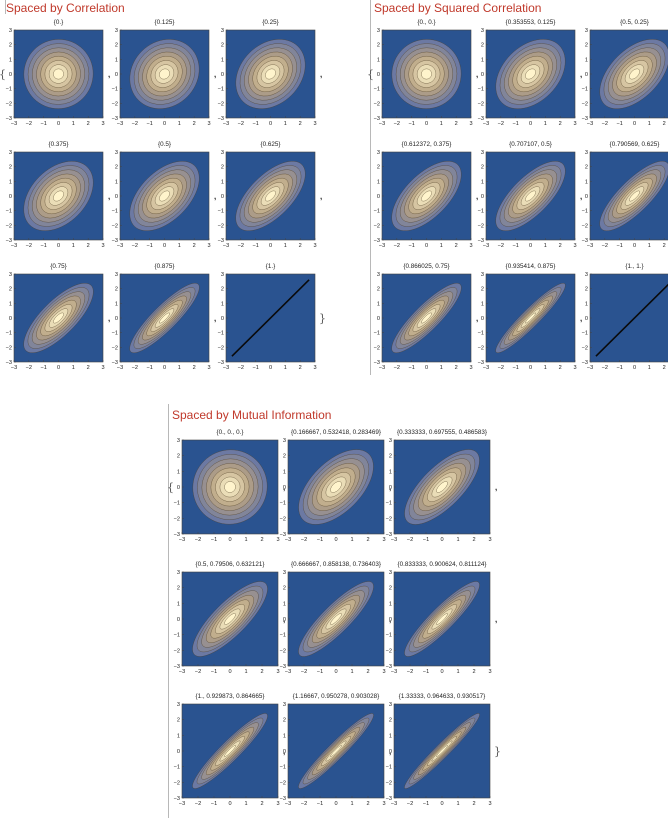 The image size is (668, 818). What do you see at coordinates (5, 7) in the screenshot?
I see `divider-left` at bounding box center [5, 7].